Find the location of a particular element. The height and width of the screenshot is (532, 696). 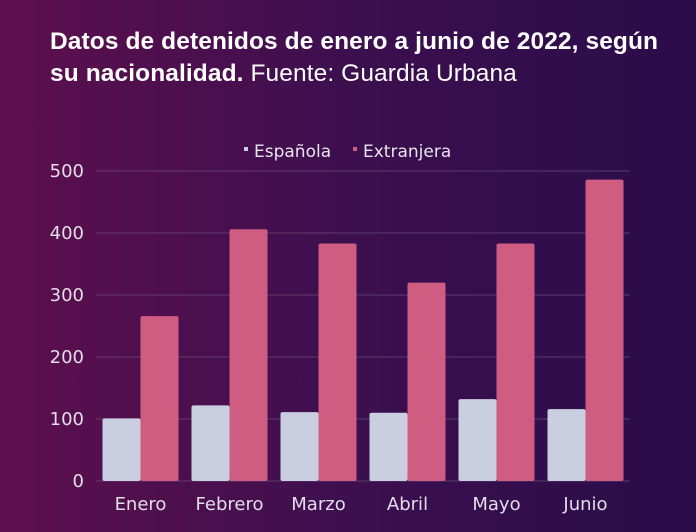

bar-espanola-enero is located at coordinates (121, 449).